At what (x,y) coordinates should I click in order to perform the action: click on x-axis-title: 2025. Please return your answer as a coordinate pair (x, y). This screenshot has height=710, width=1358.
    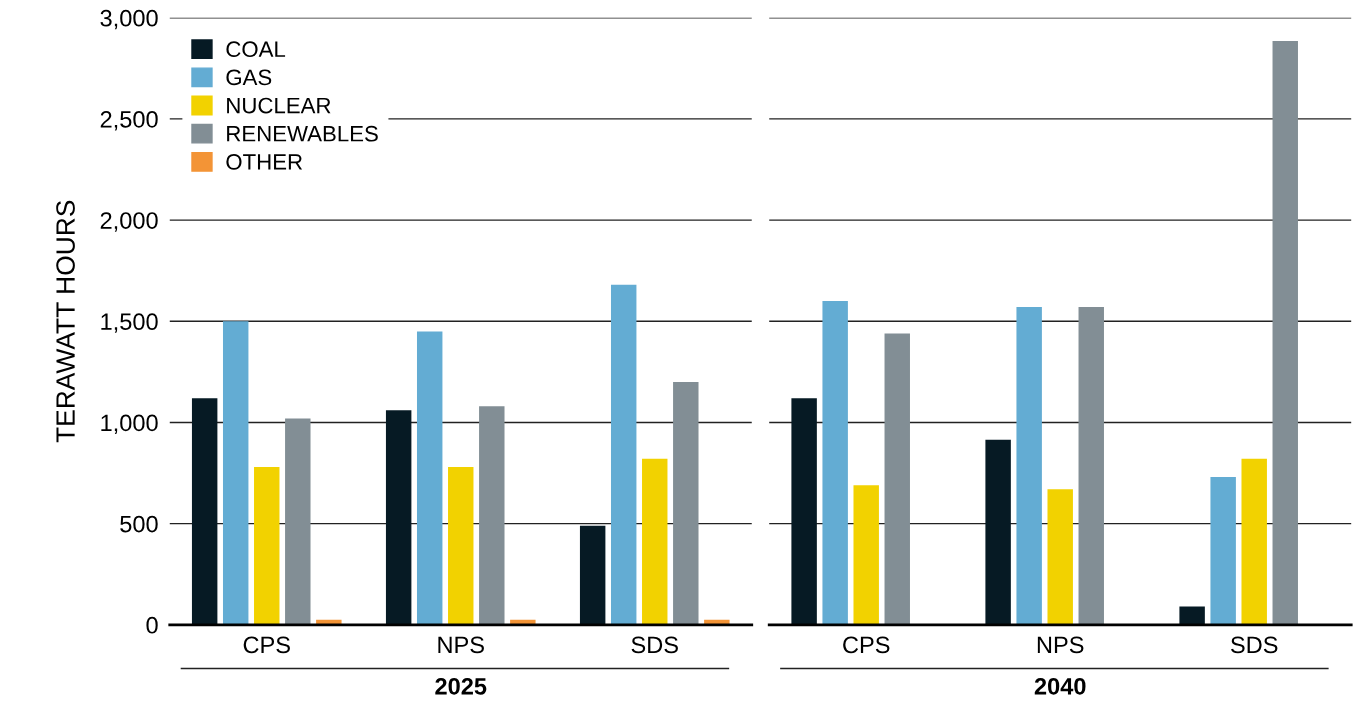
    Looking at the image, I should click on (461, 686).